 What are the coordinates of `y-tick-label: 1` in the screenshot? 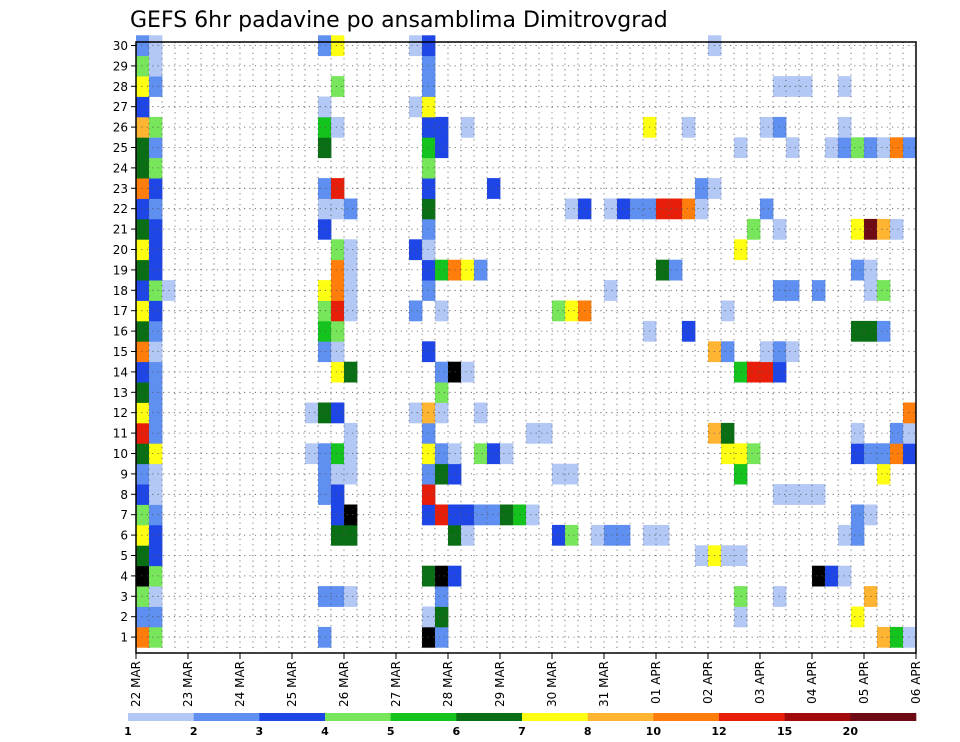 It's located at (124, 638).